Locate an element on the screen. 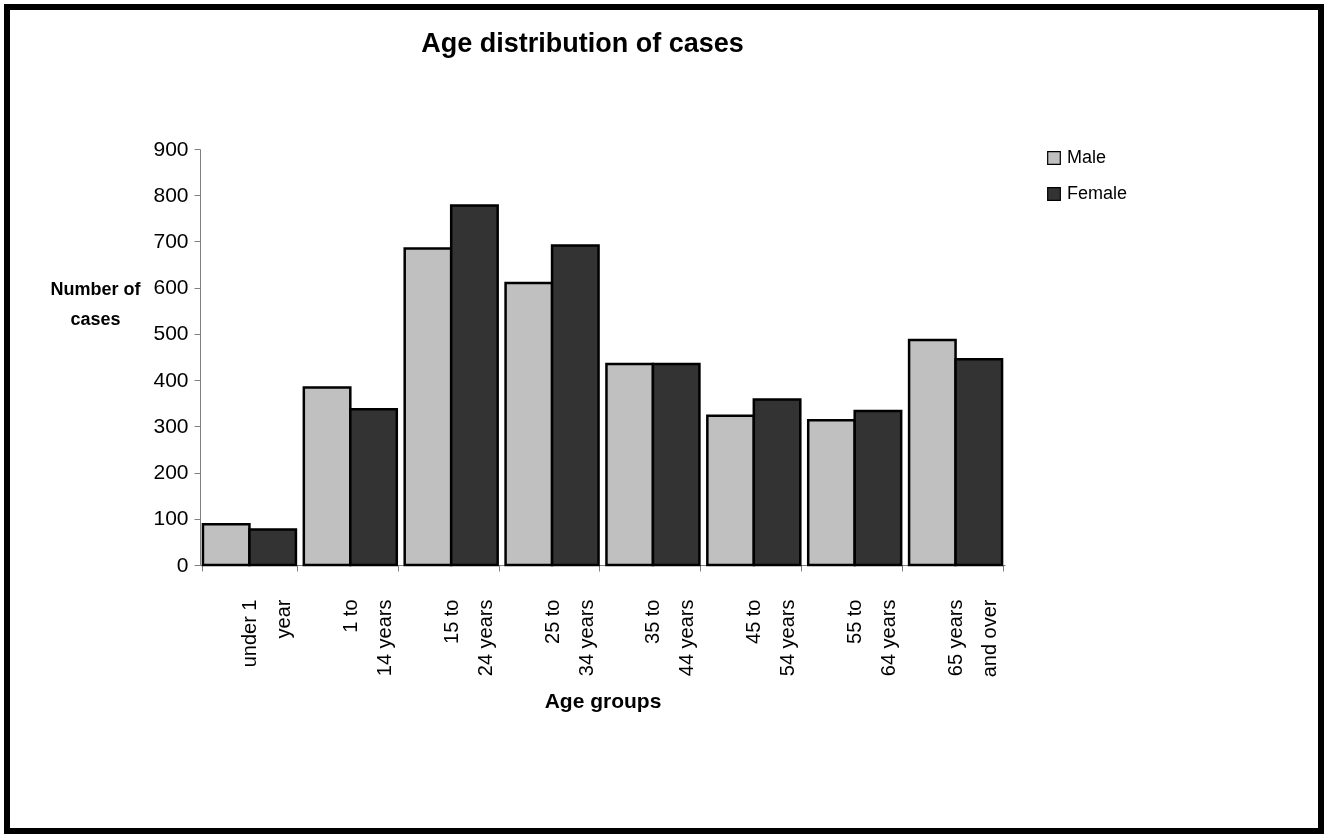  legend-label: Male is located at coordinates (1087, 157).